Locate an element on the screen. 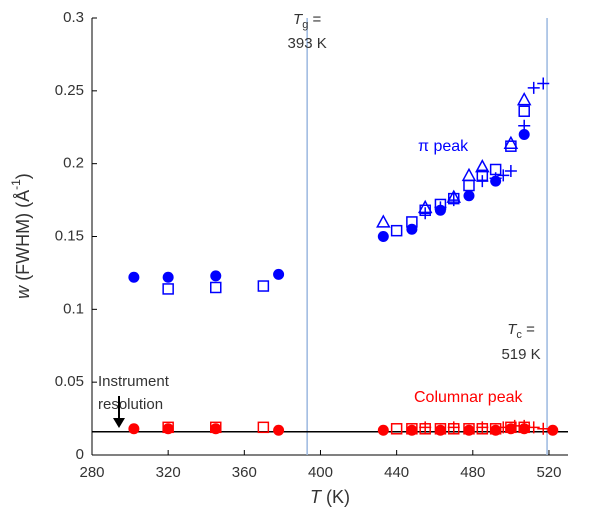 This screenshot has width=592, height=513. y-tick-label: 0.2 is located at coordinates (73, 163).